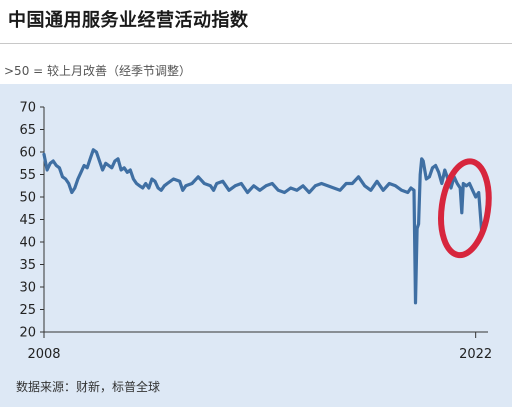 The width and height of the screenshot is (512, 407). What do you see at coordinates (27, 108) in the screenshot?
I see `y-tick-label: 70` at bounding box center [27, 108].